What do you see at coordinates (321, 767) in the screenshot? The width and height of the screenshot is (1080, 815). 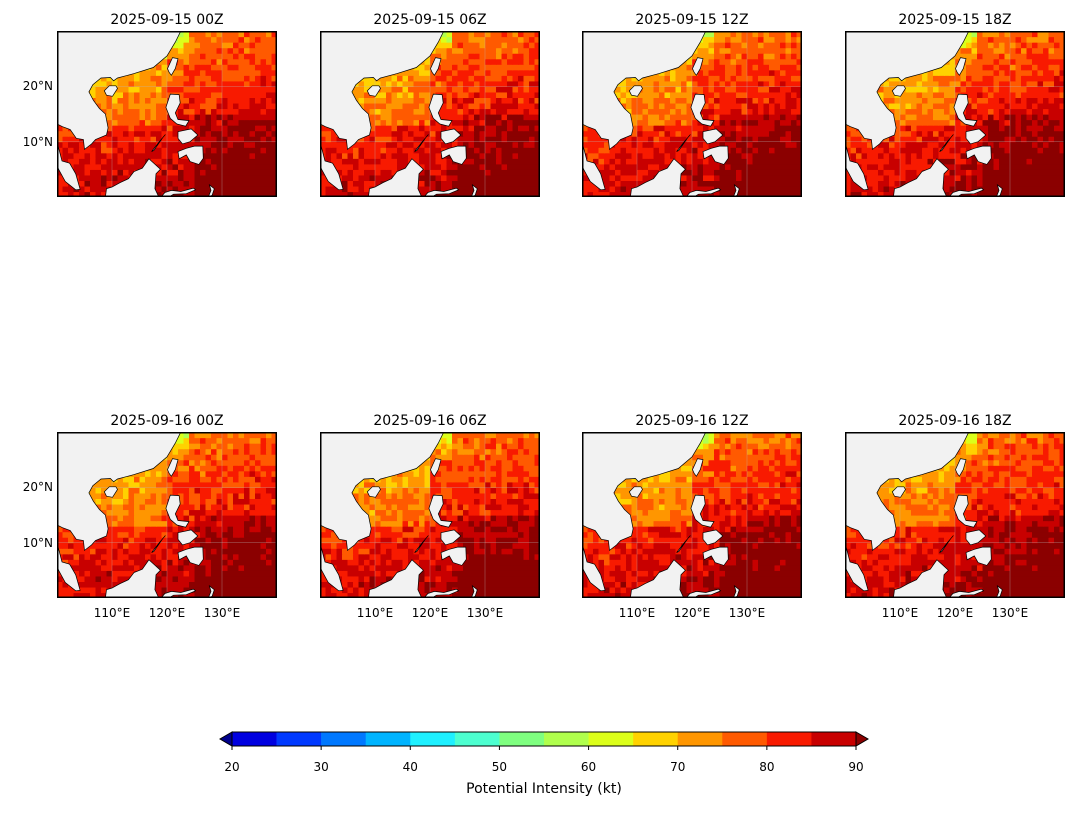 I see `colorbar-tick-label: 30` at bounding box center [321, 767].